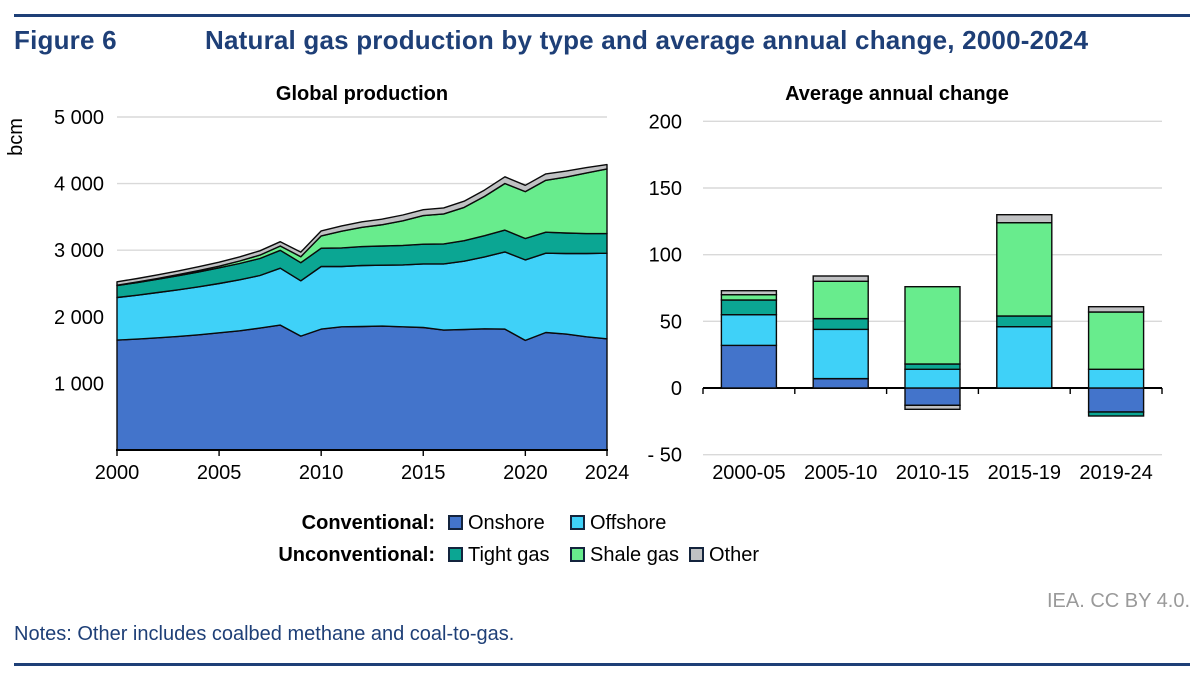  What do you see at coordinates (219, 473) in the screenshot?
I see `x-tick-label: 2005` at bounding box center [219, 473].